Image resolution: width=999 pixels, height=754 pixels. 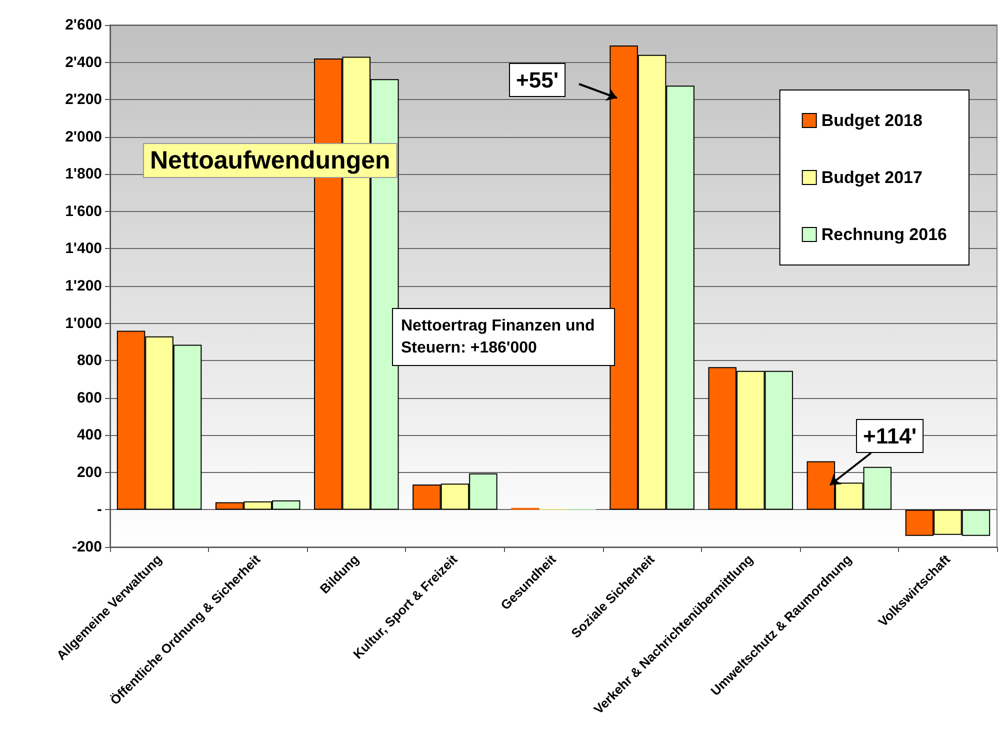 What do you see at coordinates (500, 337) in the screenshot?
I see `annotation: Nettoertrag Finanzen und Steuern: +186'000` at bounding box center [500, 337].